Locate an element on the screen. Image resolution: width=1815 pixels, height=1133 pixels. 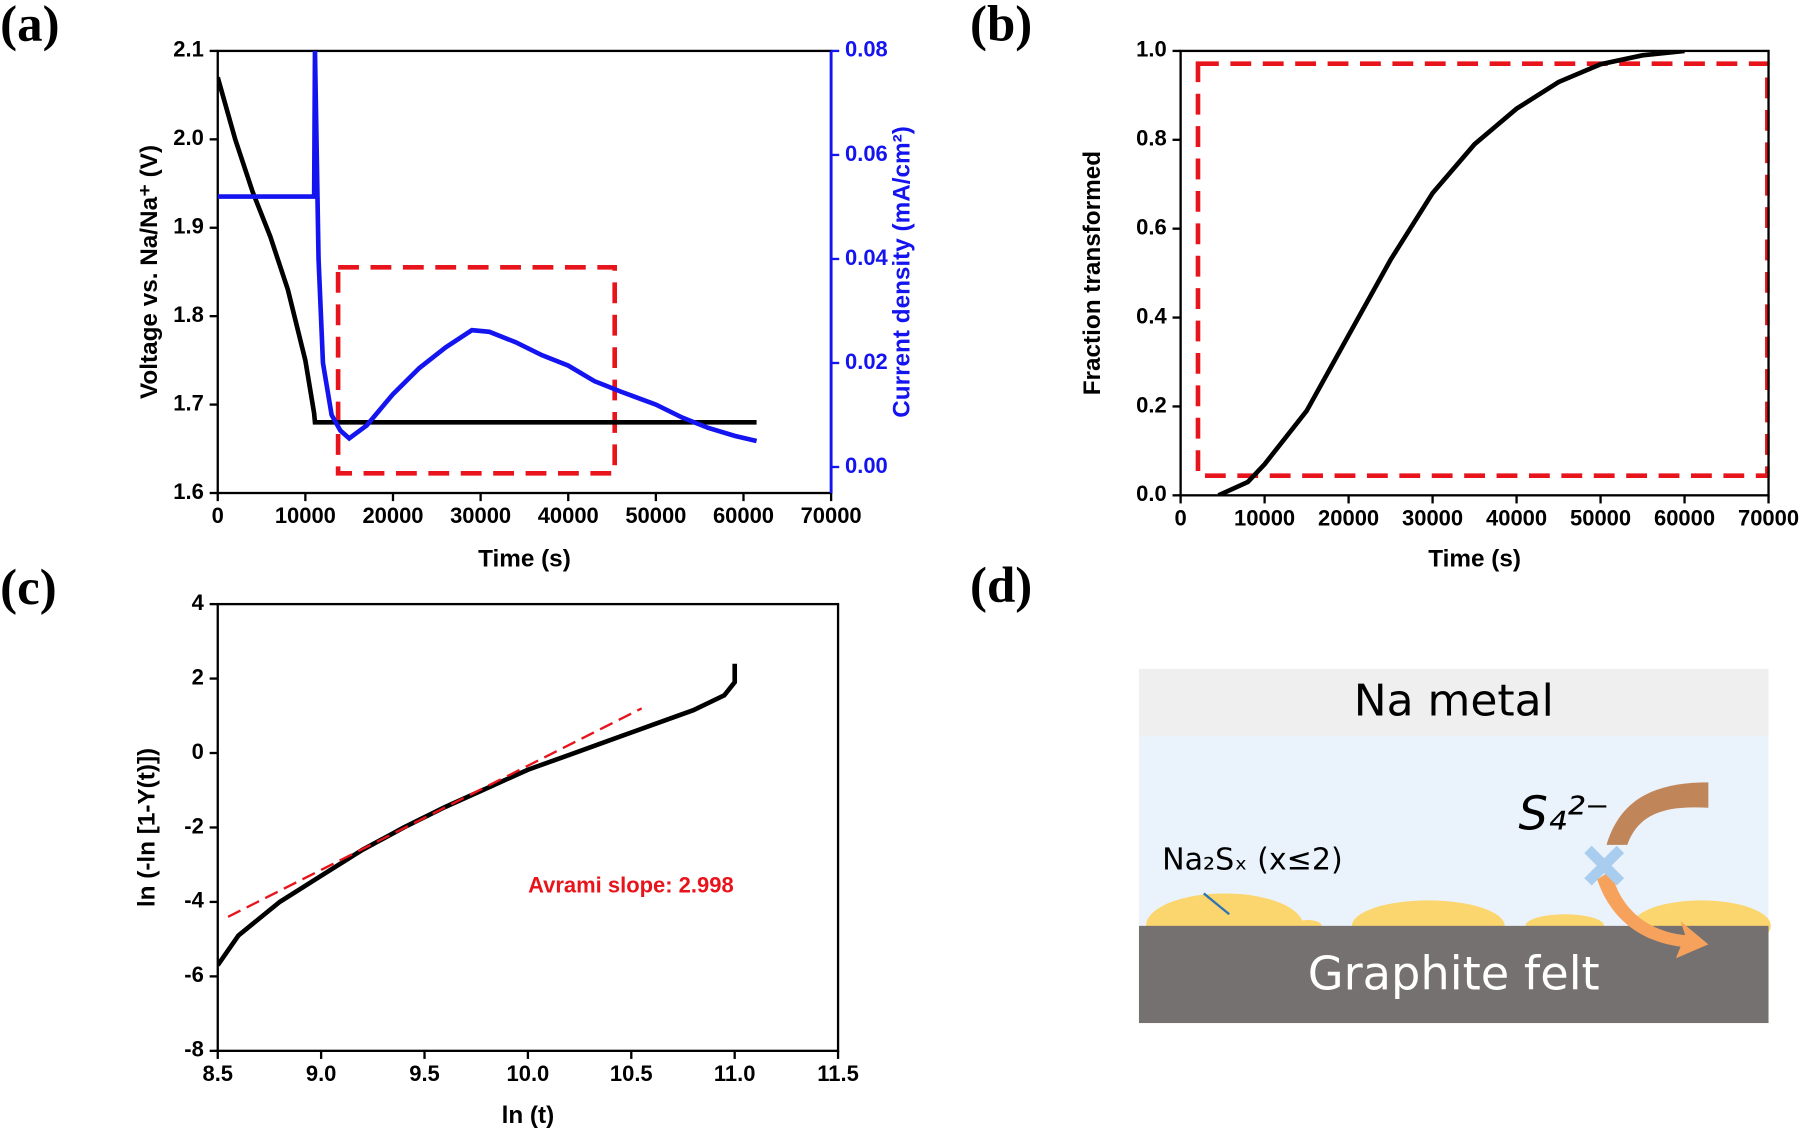
x-tick-label: 9.5 is located at coordinates (424, 1073).